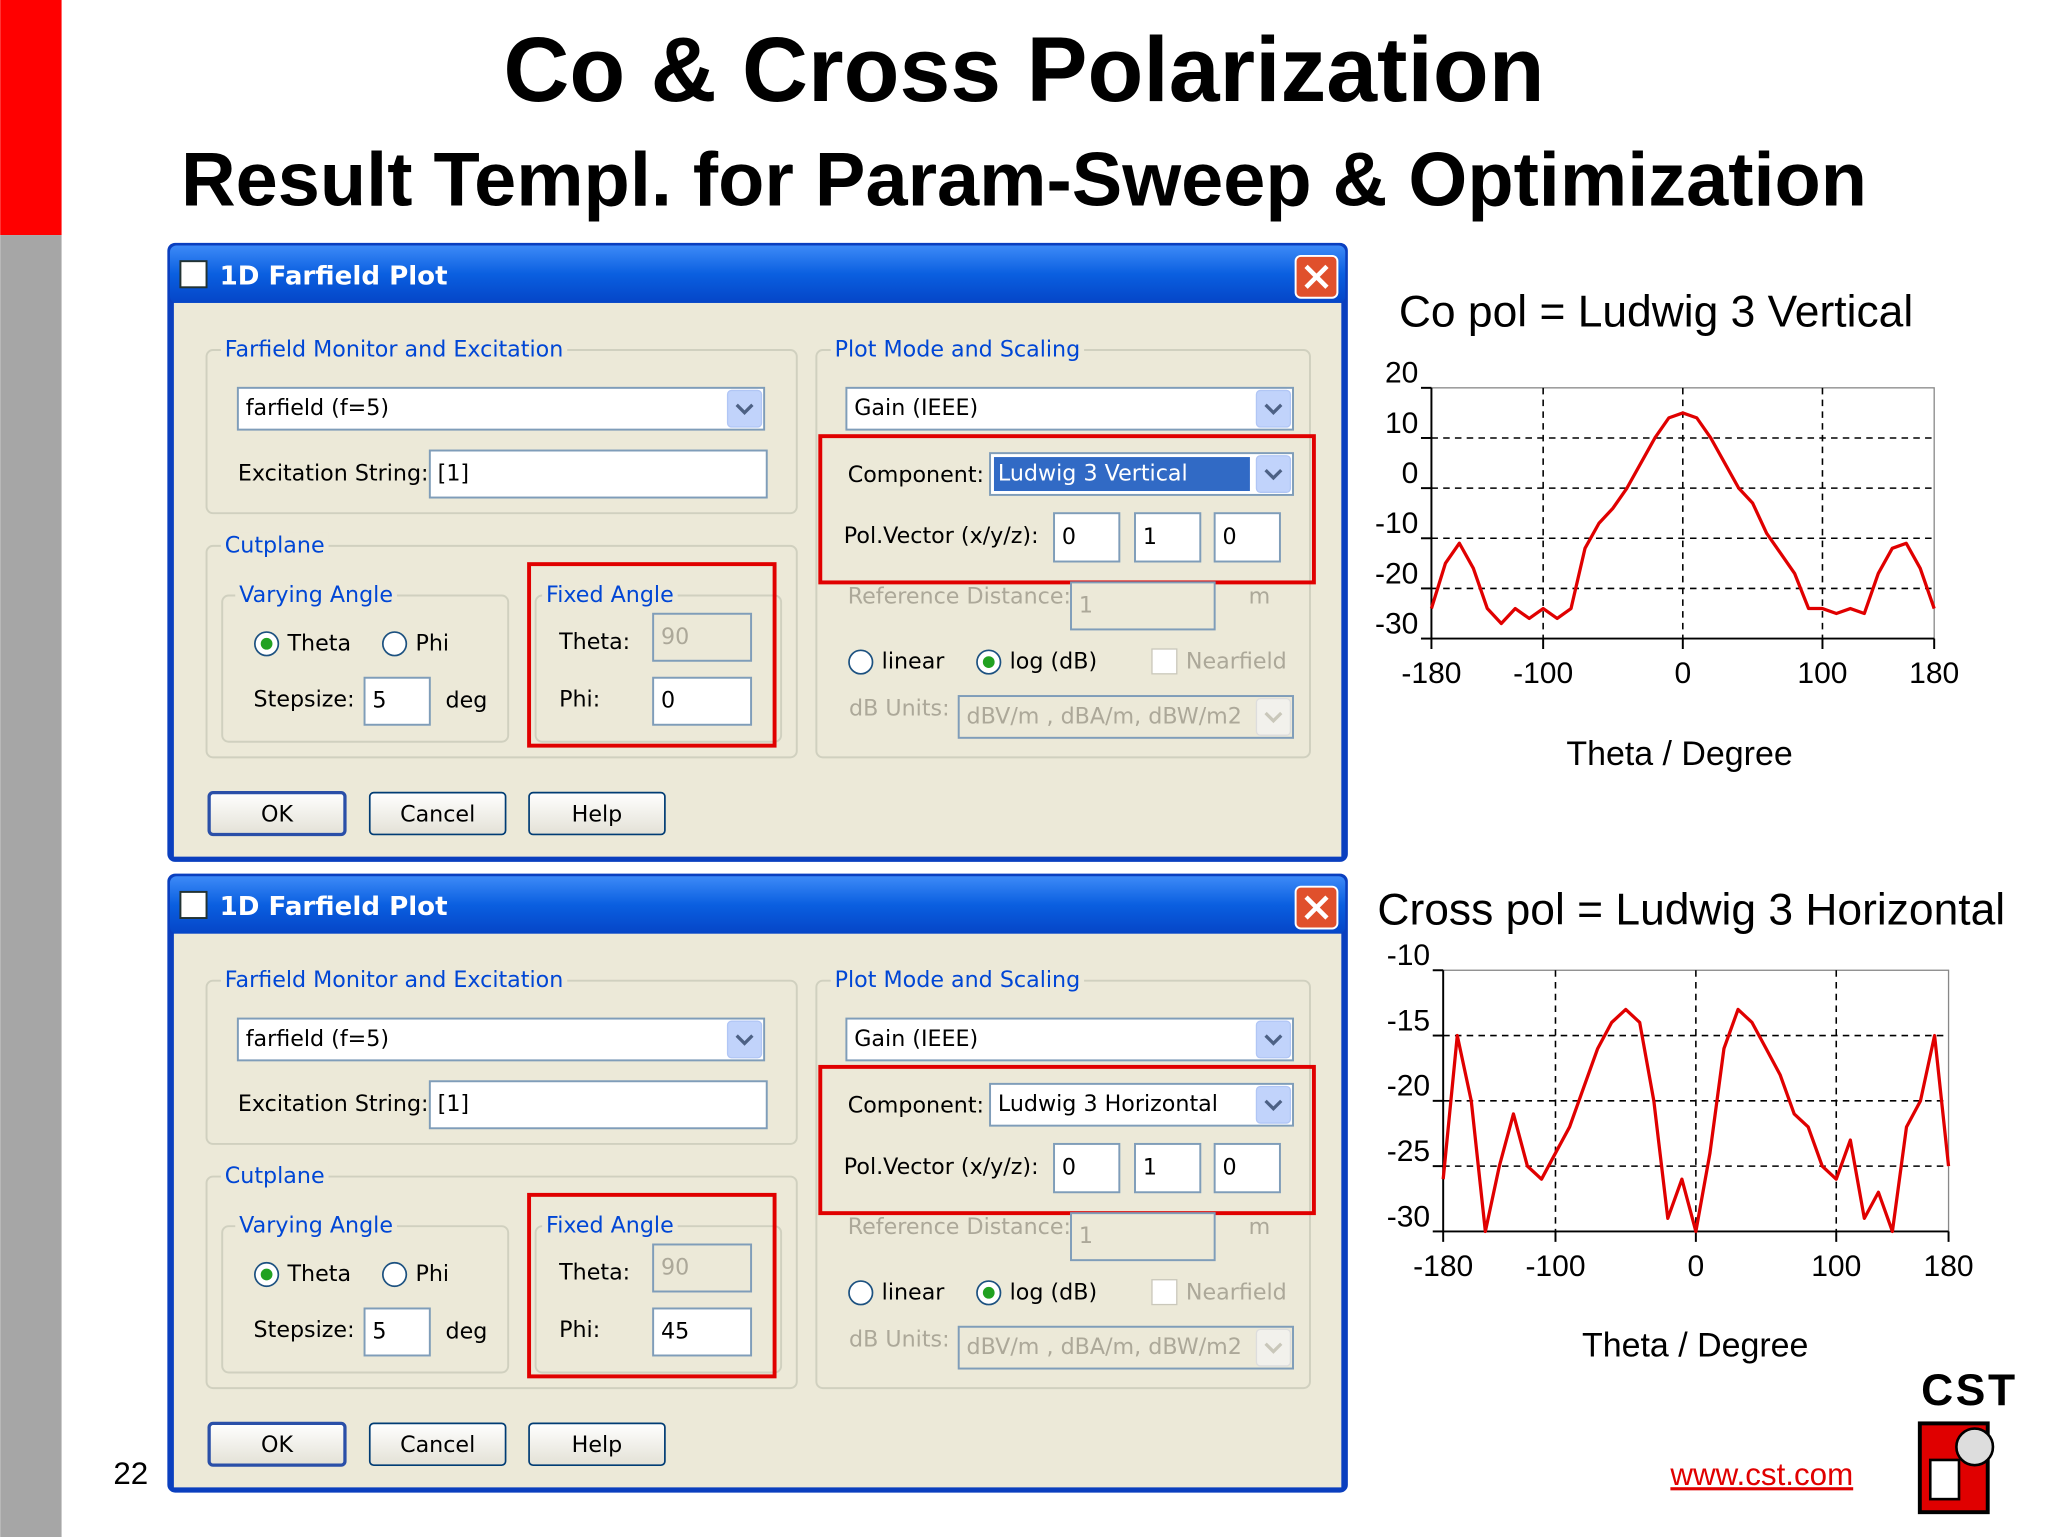 The width and height of the screenshot is (2048, 1537). What do you see at coordinates (1023, 70) in the screenshot?
I see `slide-title: Co & Cross Polarization` at bounding box center [1023, 70].